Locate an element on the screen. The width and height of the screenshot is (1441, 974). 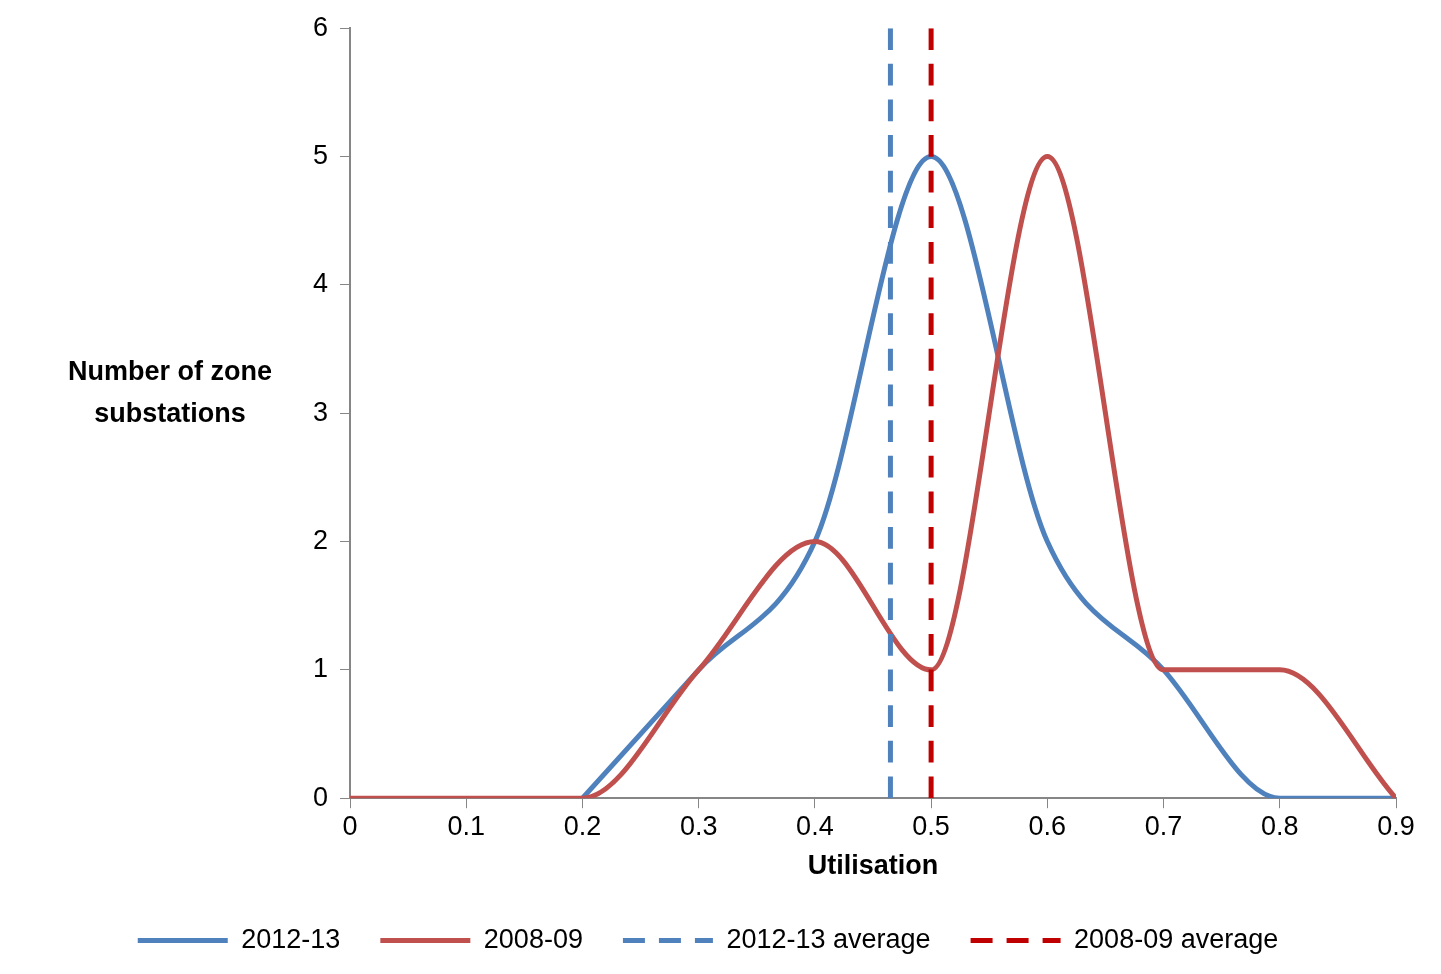
legend-label: 2008-09 is located at coordinates (533, 938).